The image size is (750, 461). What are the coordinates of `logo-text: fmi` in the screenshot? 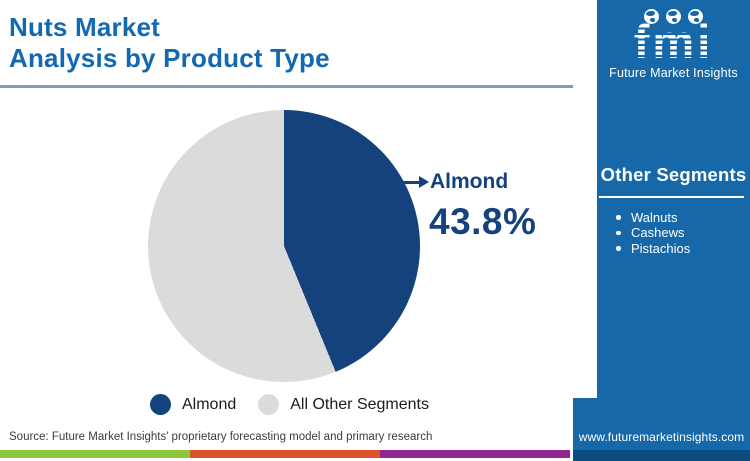 It's located at (673, 41).